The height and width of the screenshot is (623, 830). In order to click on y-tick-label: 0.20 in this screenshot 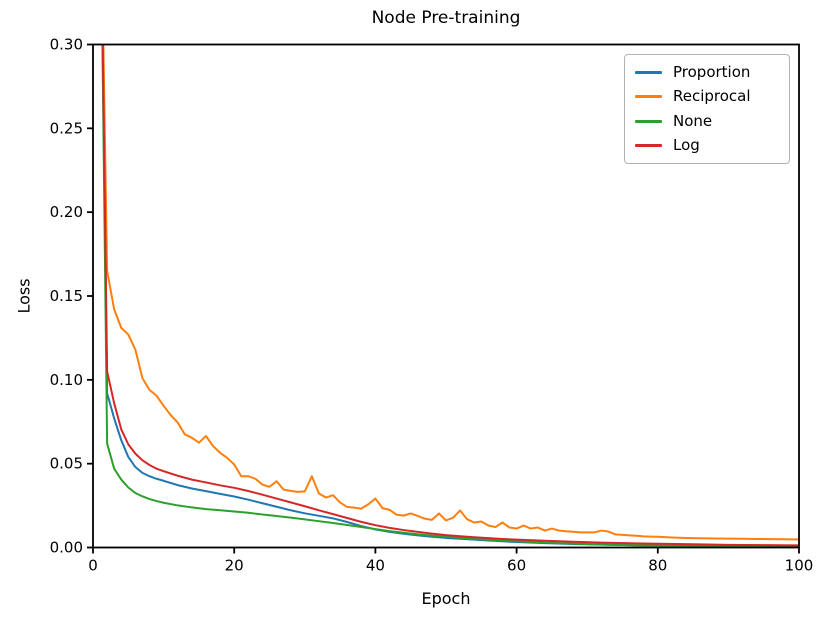, I will do `click(66, 212)`.